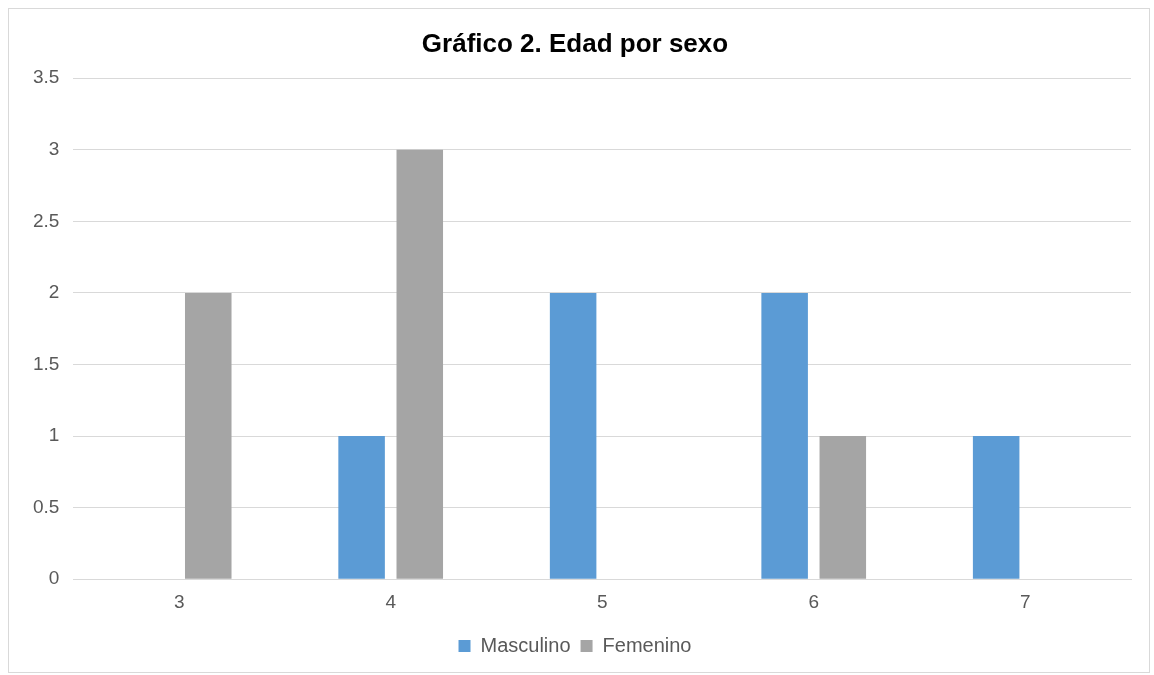 The width and height of the screenshot is (1154, 675). I want to click on y-tick-label: 0, so click(54, 578).